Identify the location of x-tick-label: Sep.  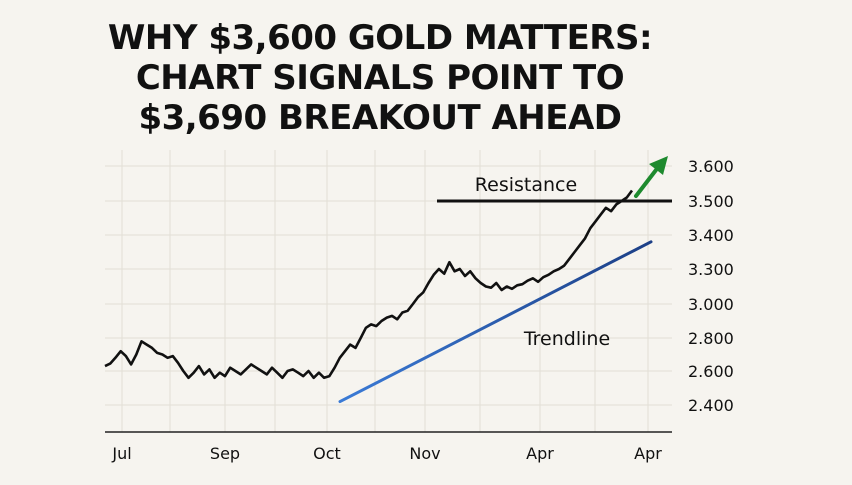
(225, 453).